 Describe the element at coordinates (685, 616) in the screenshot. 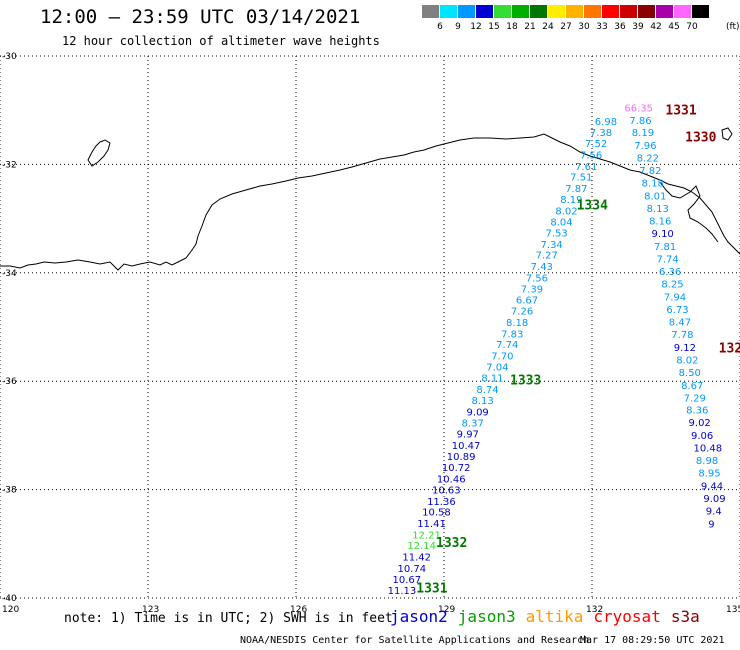

I see `satellite-legend-item: s3a` at that location.